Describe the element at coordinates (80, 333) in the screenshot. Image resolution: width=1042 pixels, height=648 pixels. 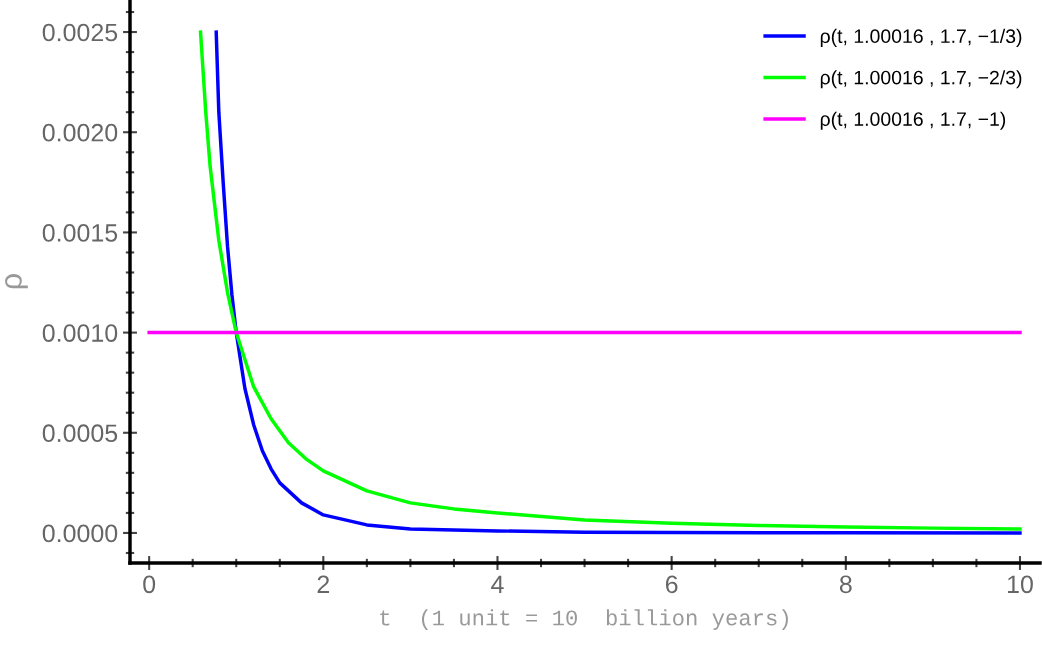
I see `y-tick-label: 0.0010` at that location.